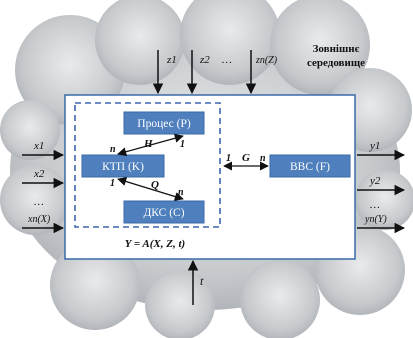 The image size is (413, 338). What do you see at coordinates (38, 146) in the screenshot?
I see `x1-label: x1` at bounding box center [38, 146].